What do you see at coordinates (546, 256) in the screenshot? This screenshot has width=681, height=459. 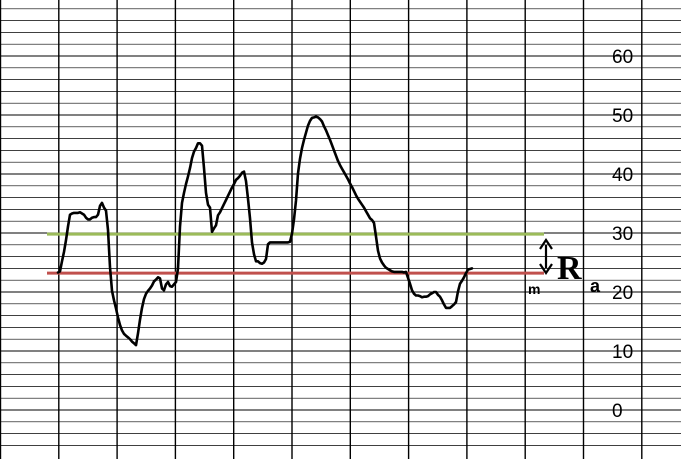 I see `ra-double-arrow` at bounding box center [546, 256].